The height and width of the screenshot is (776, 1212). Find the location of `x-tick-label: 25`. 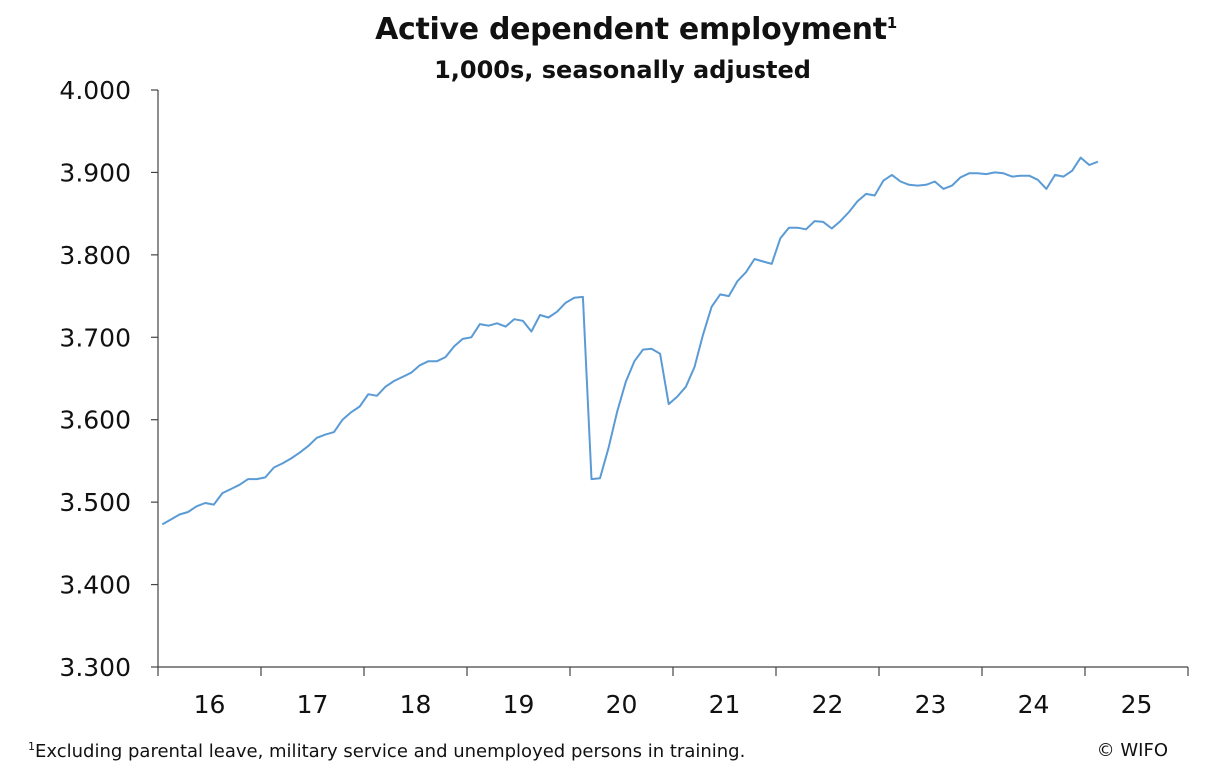

x-tick-label: 25 is located at coordinates (1137, 704).